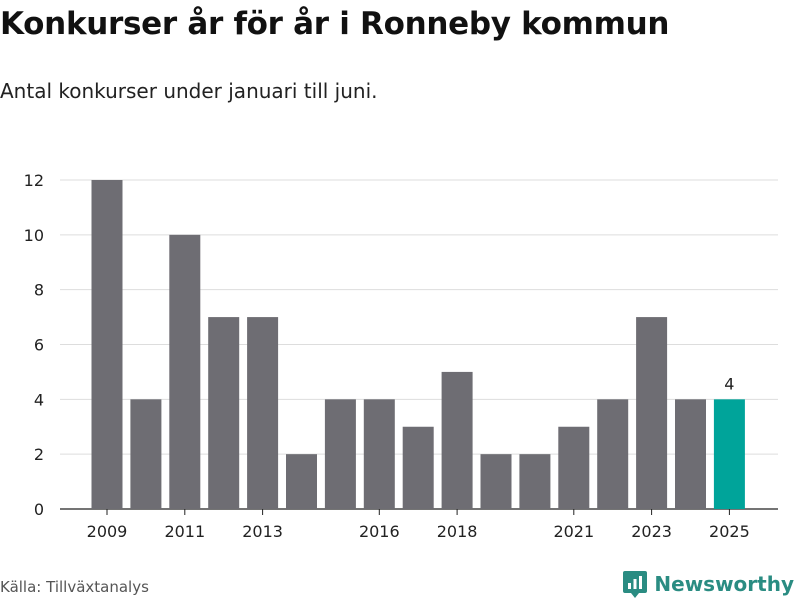  I want to click on y-tick-label: 4, so click(39, 399).